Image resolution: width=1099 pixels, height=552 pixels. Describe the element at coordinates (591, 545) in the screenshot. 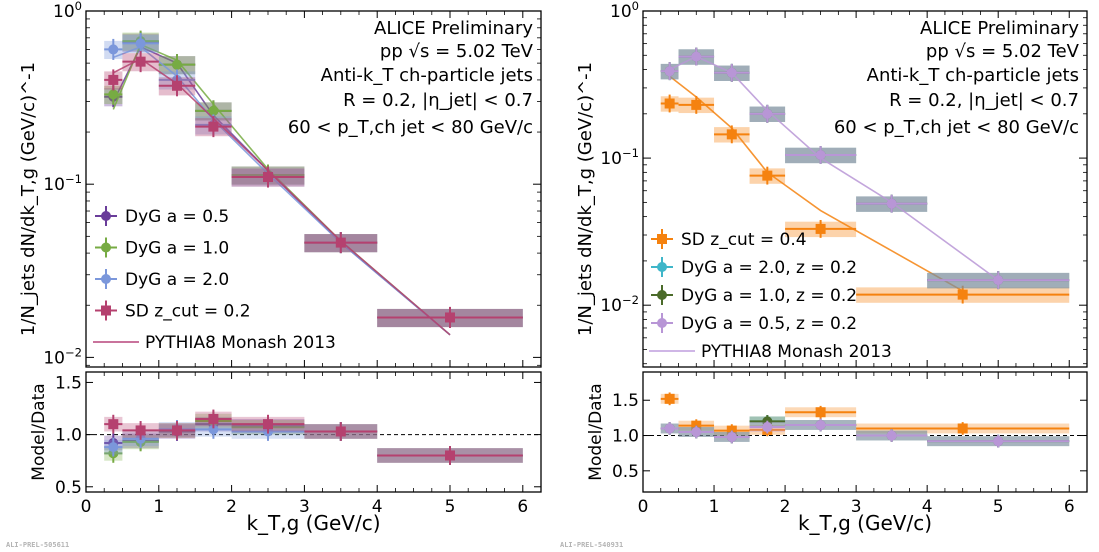

I see `panel-right-prel-id: ALI-PREL-540931` at that location.